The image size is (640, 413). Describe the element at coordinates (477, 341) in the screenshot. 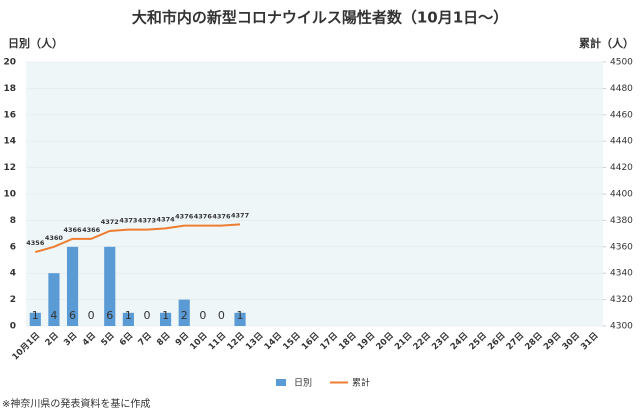

I see `x-tick-label: 25日` at that location.